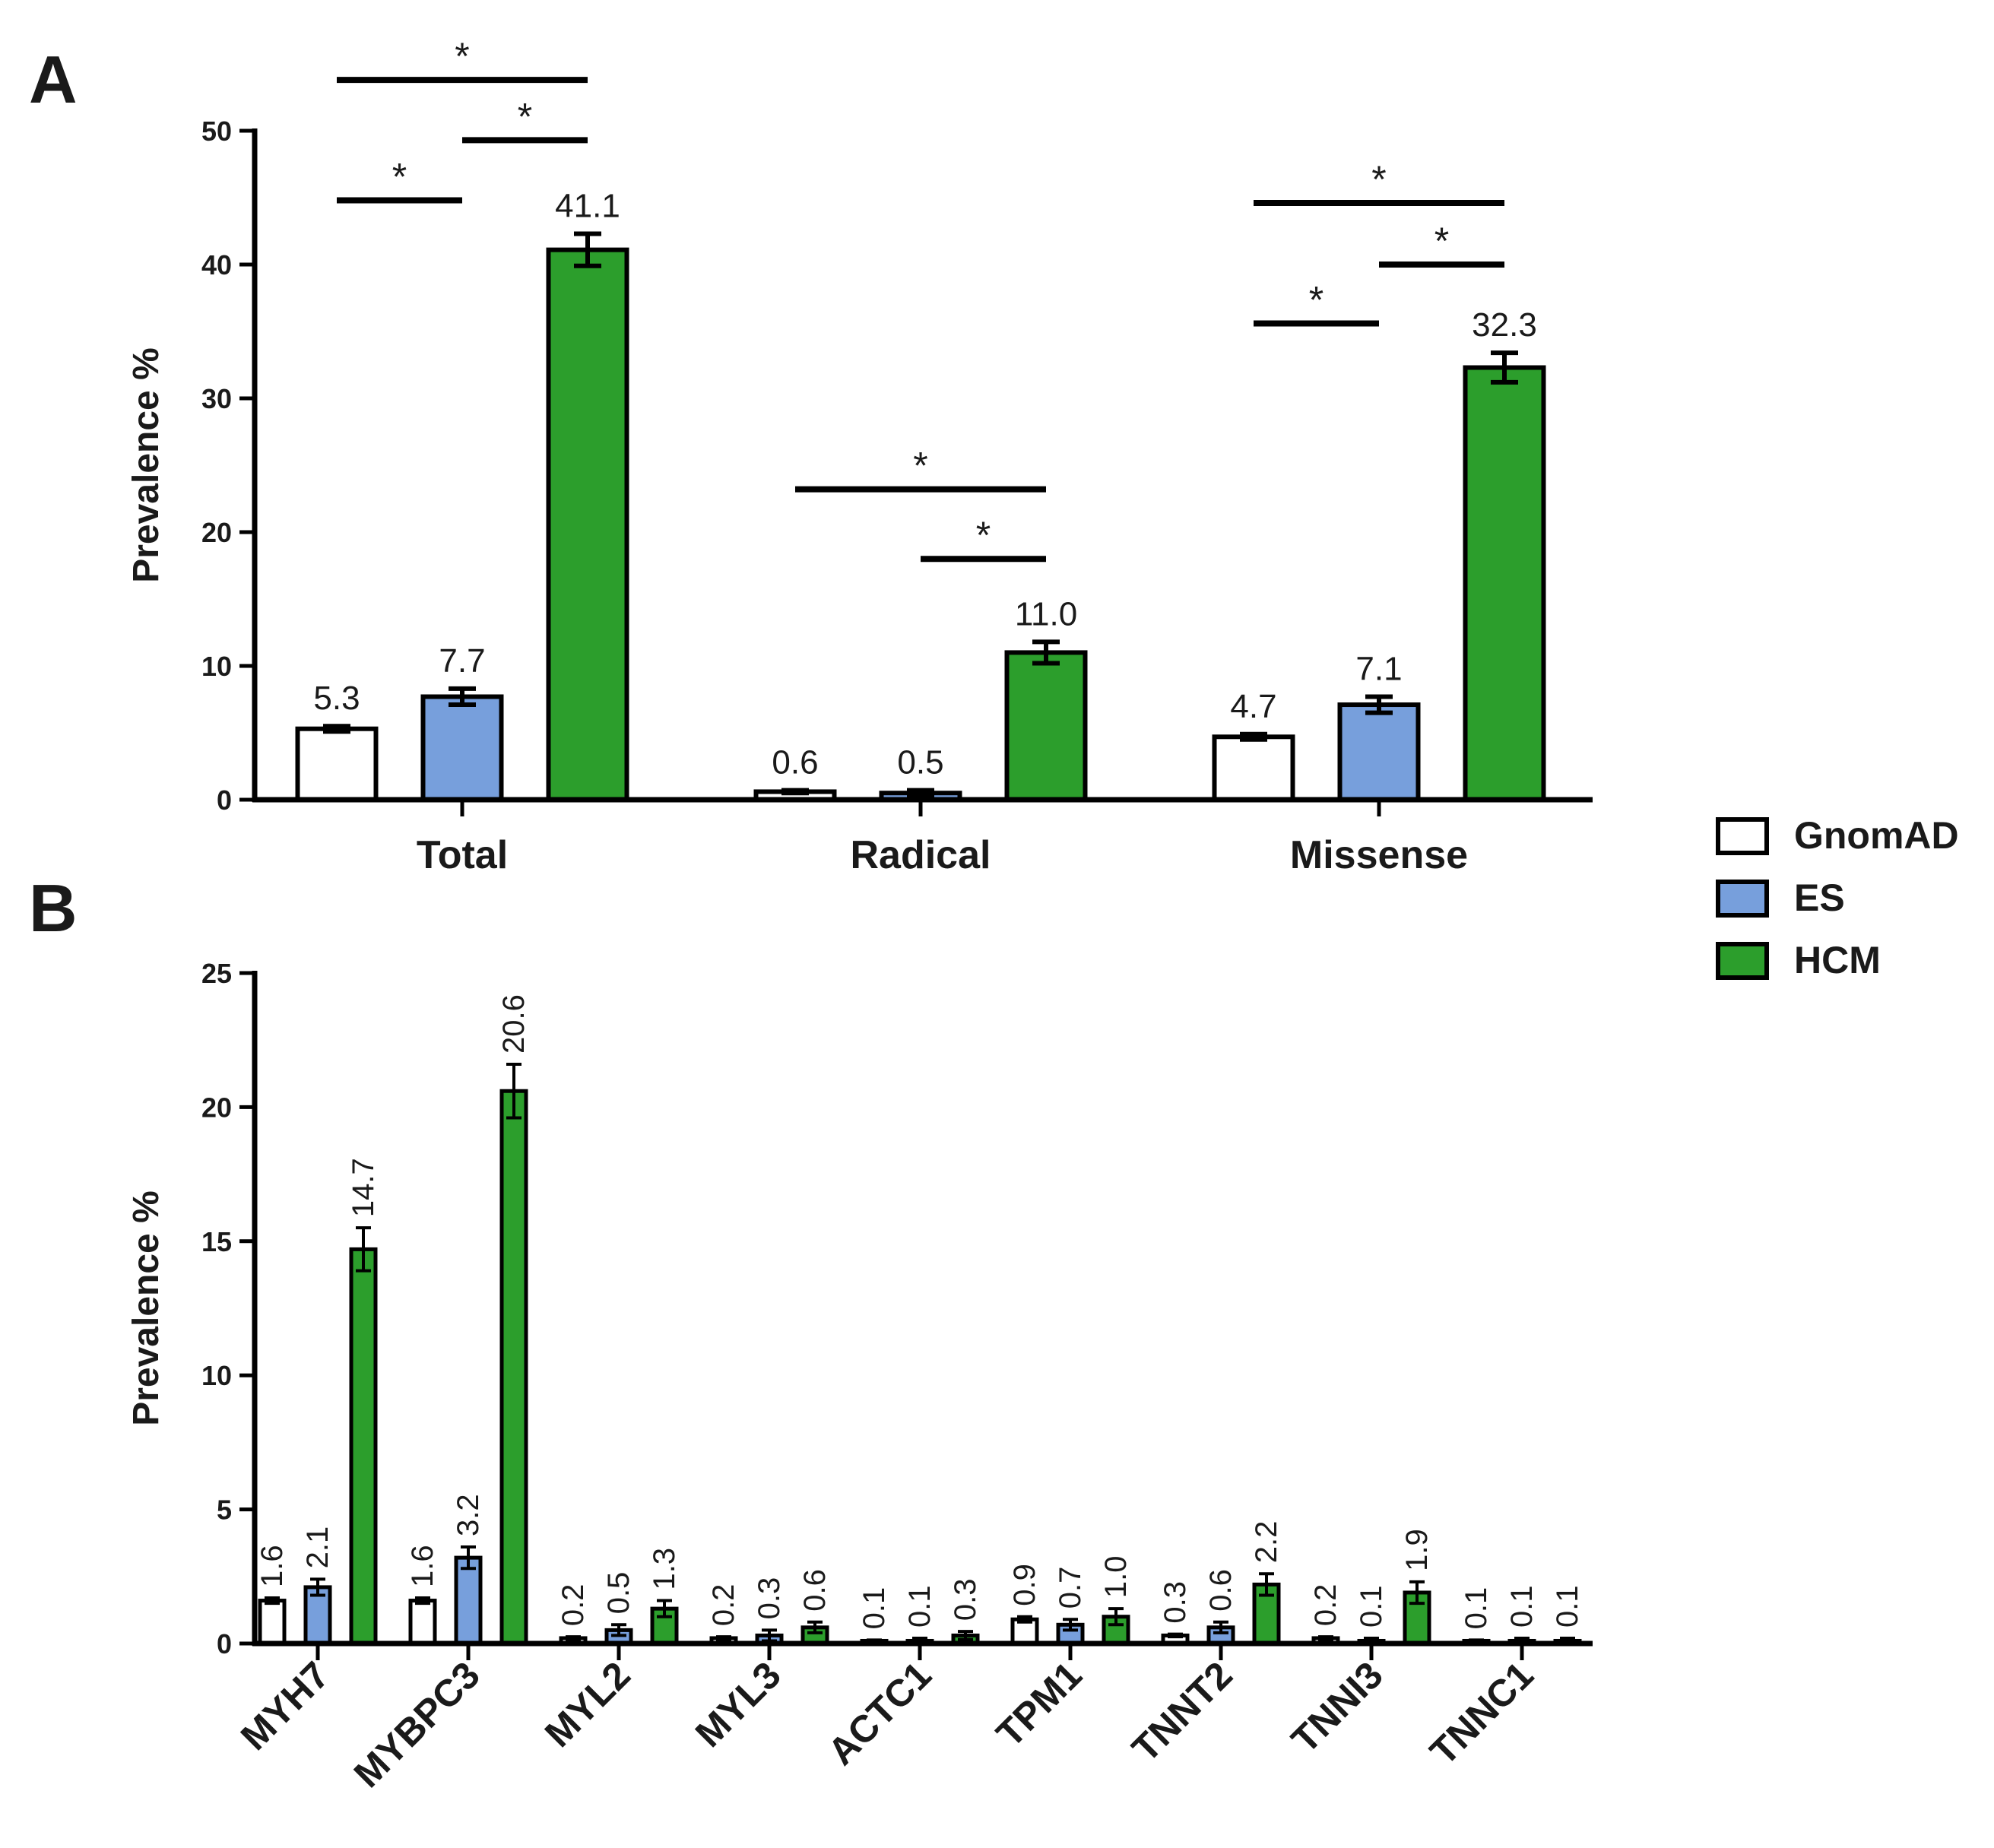 This screenshot has width=1994, height=1848. Describe the element at coordinates (462, 661) in the screenshot. I see `value-label-total-es: 7.7` at that location.